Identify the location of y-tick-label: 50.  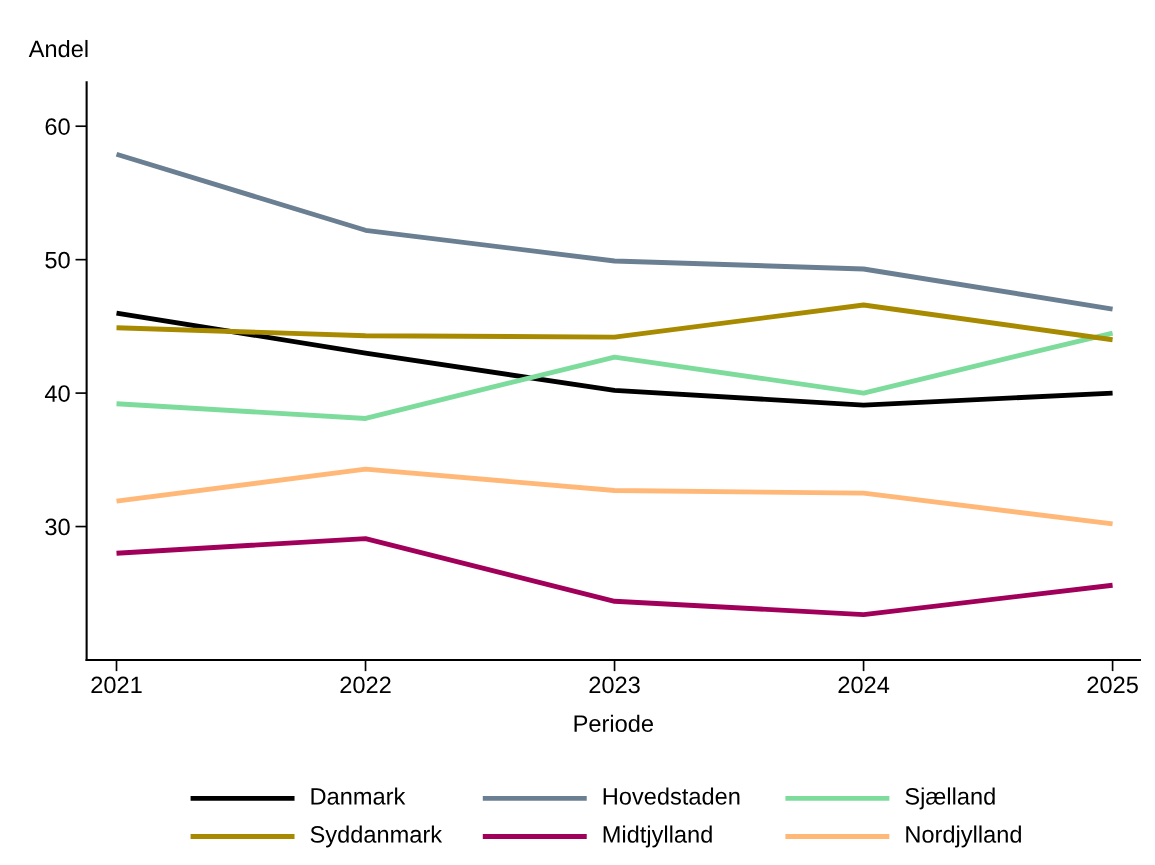
(57, 260).